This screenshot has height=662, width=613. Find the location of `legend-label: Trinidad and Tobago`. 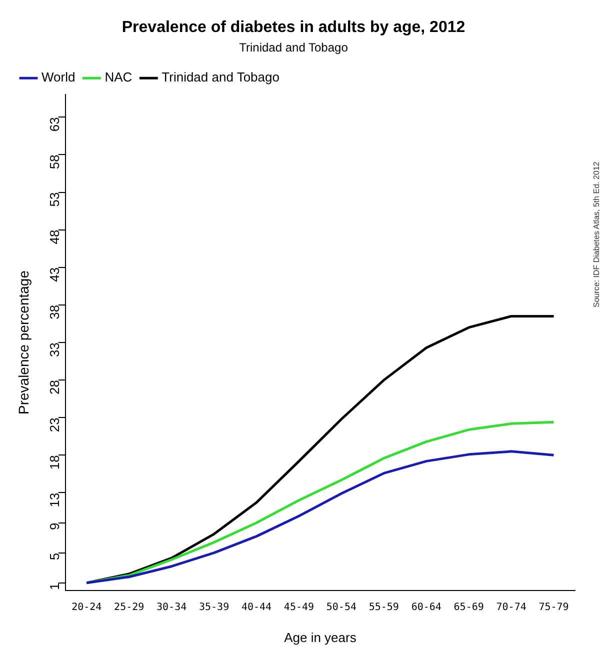

legend-label: Trinidad and Tobago is located at coordinates (221, 77).